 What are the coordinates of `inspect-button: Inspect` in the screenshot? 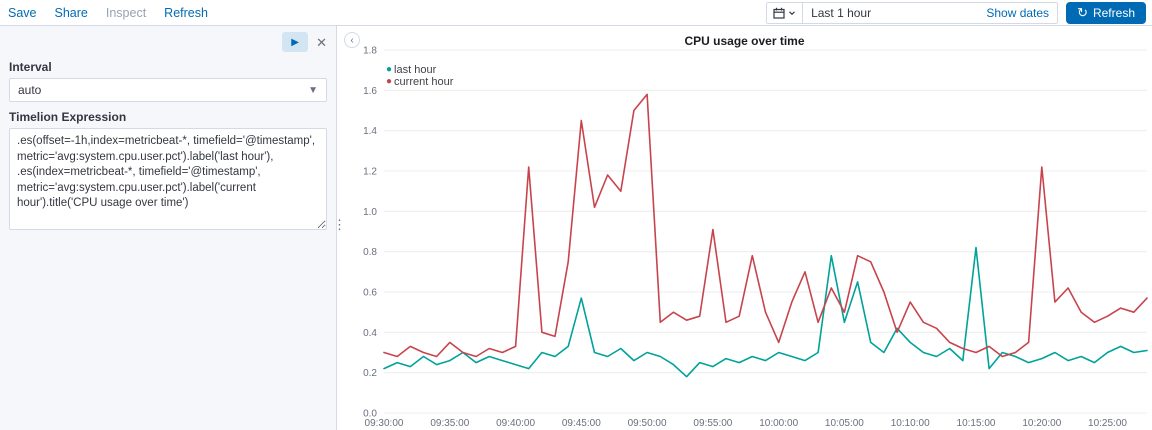 It's located at (126, 12).